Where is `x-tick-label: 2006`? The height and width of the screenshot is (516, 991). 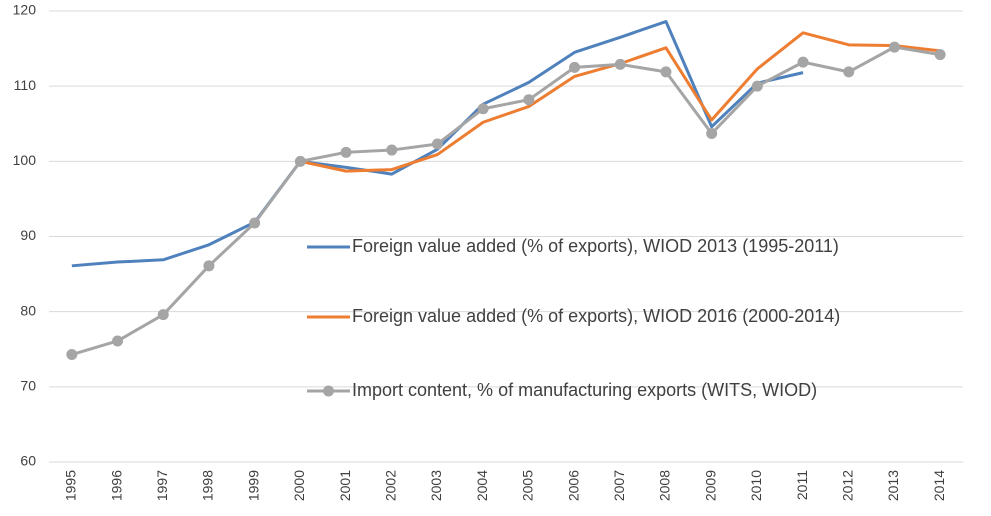 x-tick-label: 2006 is located at coordinates (573, 485).